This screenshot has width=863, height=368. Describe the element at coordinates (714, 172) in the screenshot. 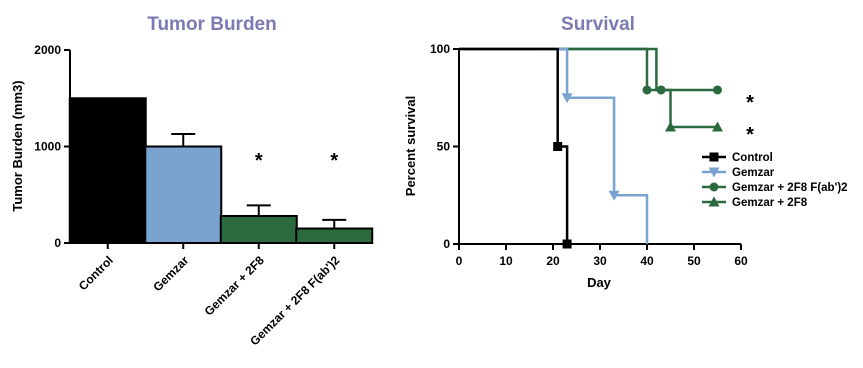

I see `legend-marker-gemzar` at that location.